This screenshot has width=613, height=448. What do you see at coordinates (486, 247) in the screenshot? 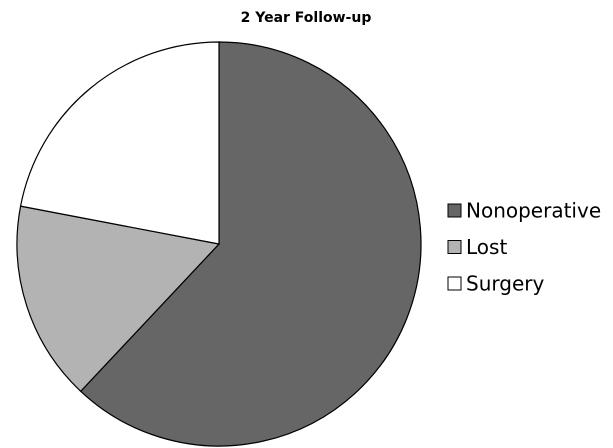
I see `legend-label: Lost` at bounding box center [486, 247].